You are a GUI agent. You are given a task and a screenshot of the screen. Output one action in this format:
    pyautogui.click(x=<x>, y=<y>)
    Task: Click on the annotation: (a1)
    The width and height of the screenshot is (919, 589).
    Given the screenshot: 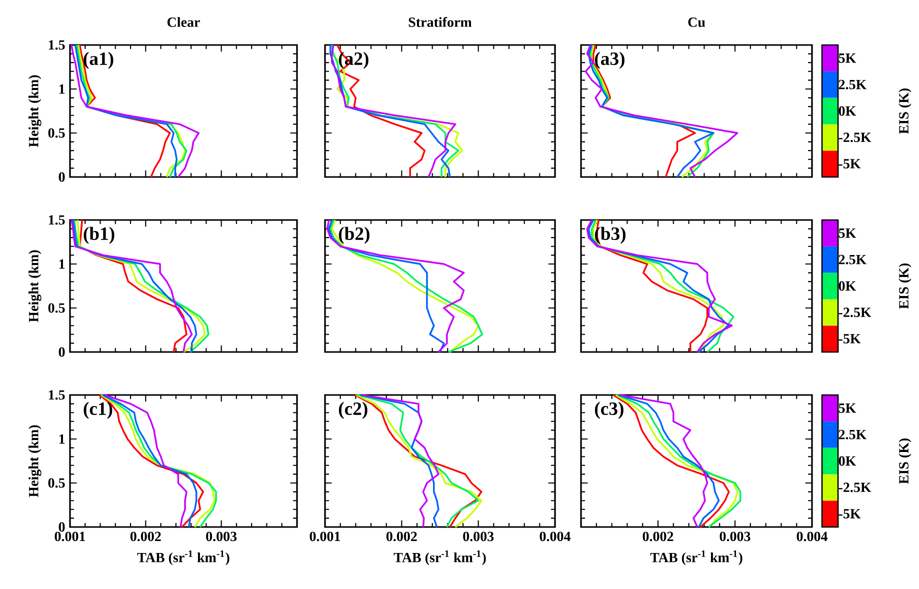 What is the action you would take?
    pyautogui.click(x=99, y=60)
    